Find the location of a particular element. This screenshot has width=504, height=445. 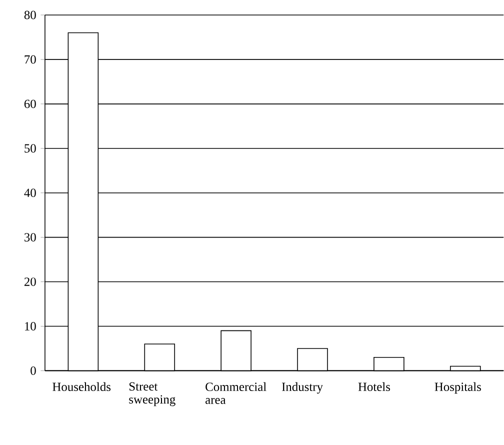

y-tick-label: 20 is located at coordinates (30, 282).